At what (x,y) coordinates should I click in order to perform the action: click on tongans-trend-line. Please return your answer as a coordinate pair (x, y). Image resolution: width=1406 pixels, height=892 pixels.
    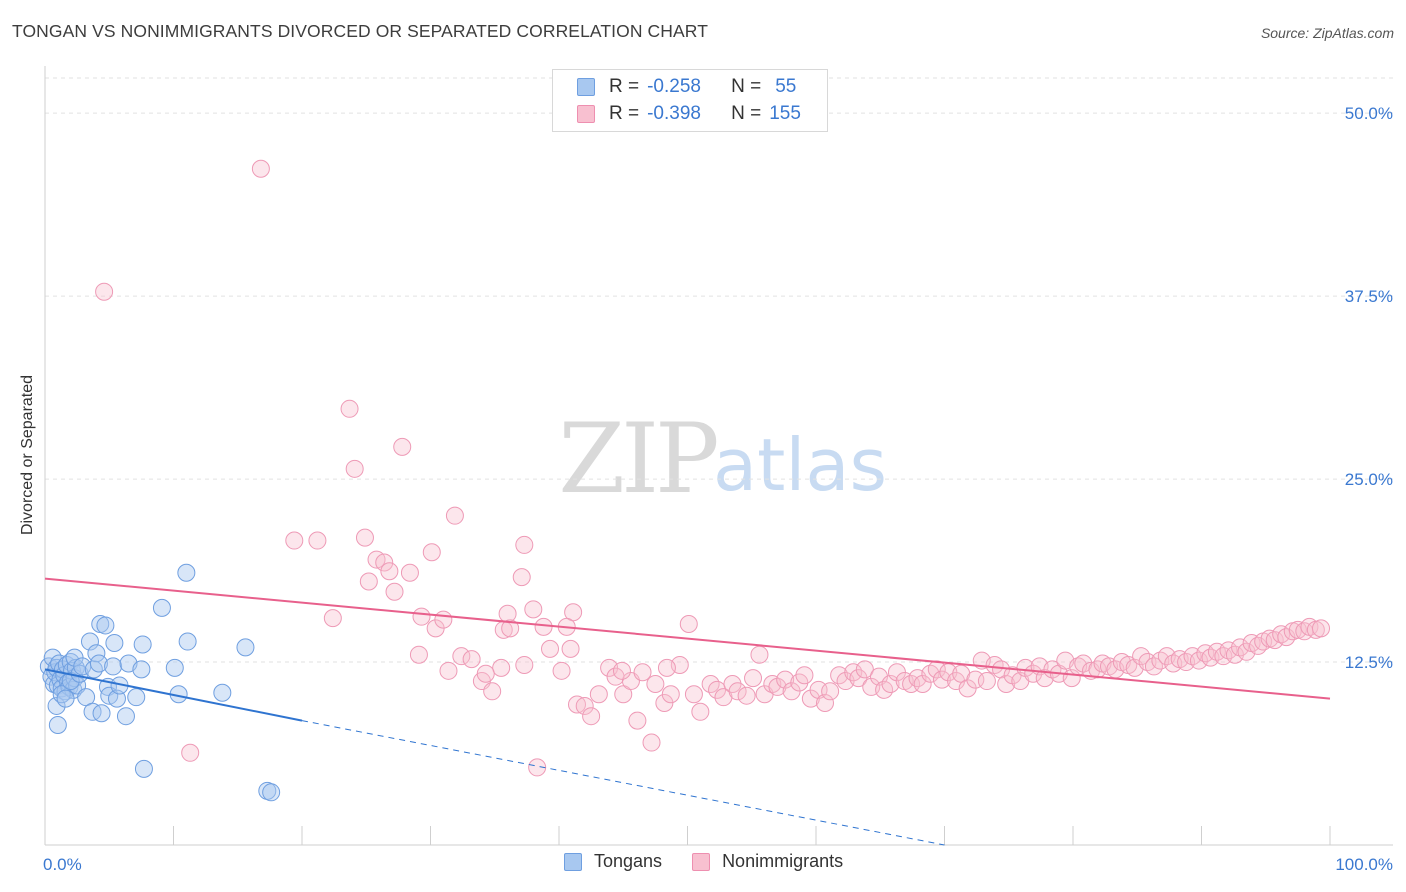
    Looking at the image, I should click on (173, 695).